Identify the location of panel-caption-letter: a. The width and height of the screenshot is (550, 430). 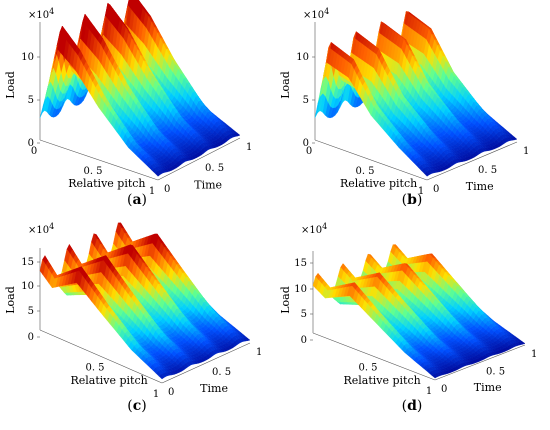
(136, 200).